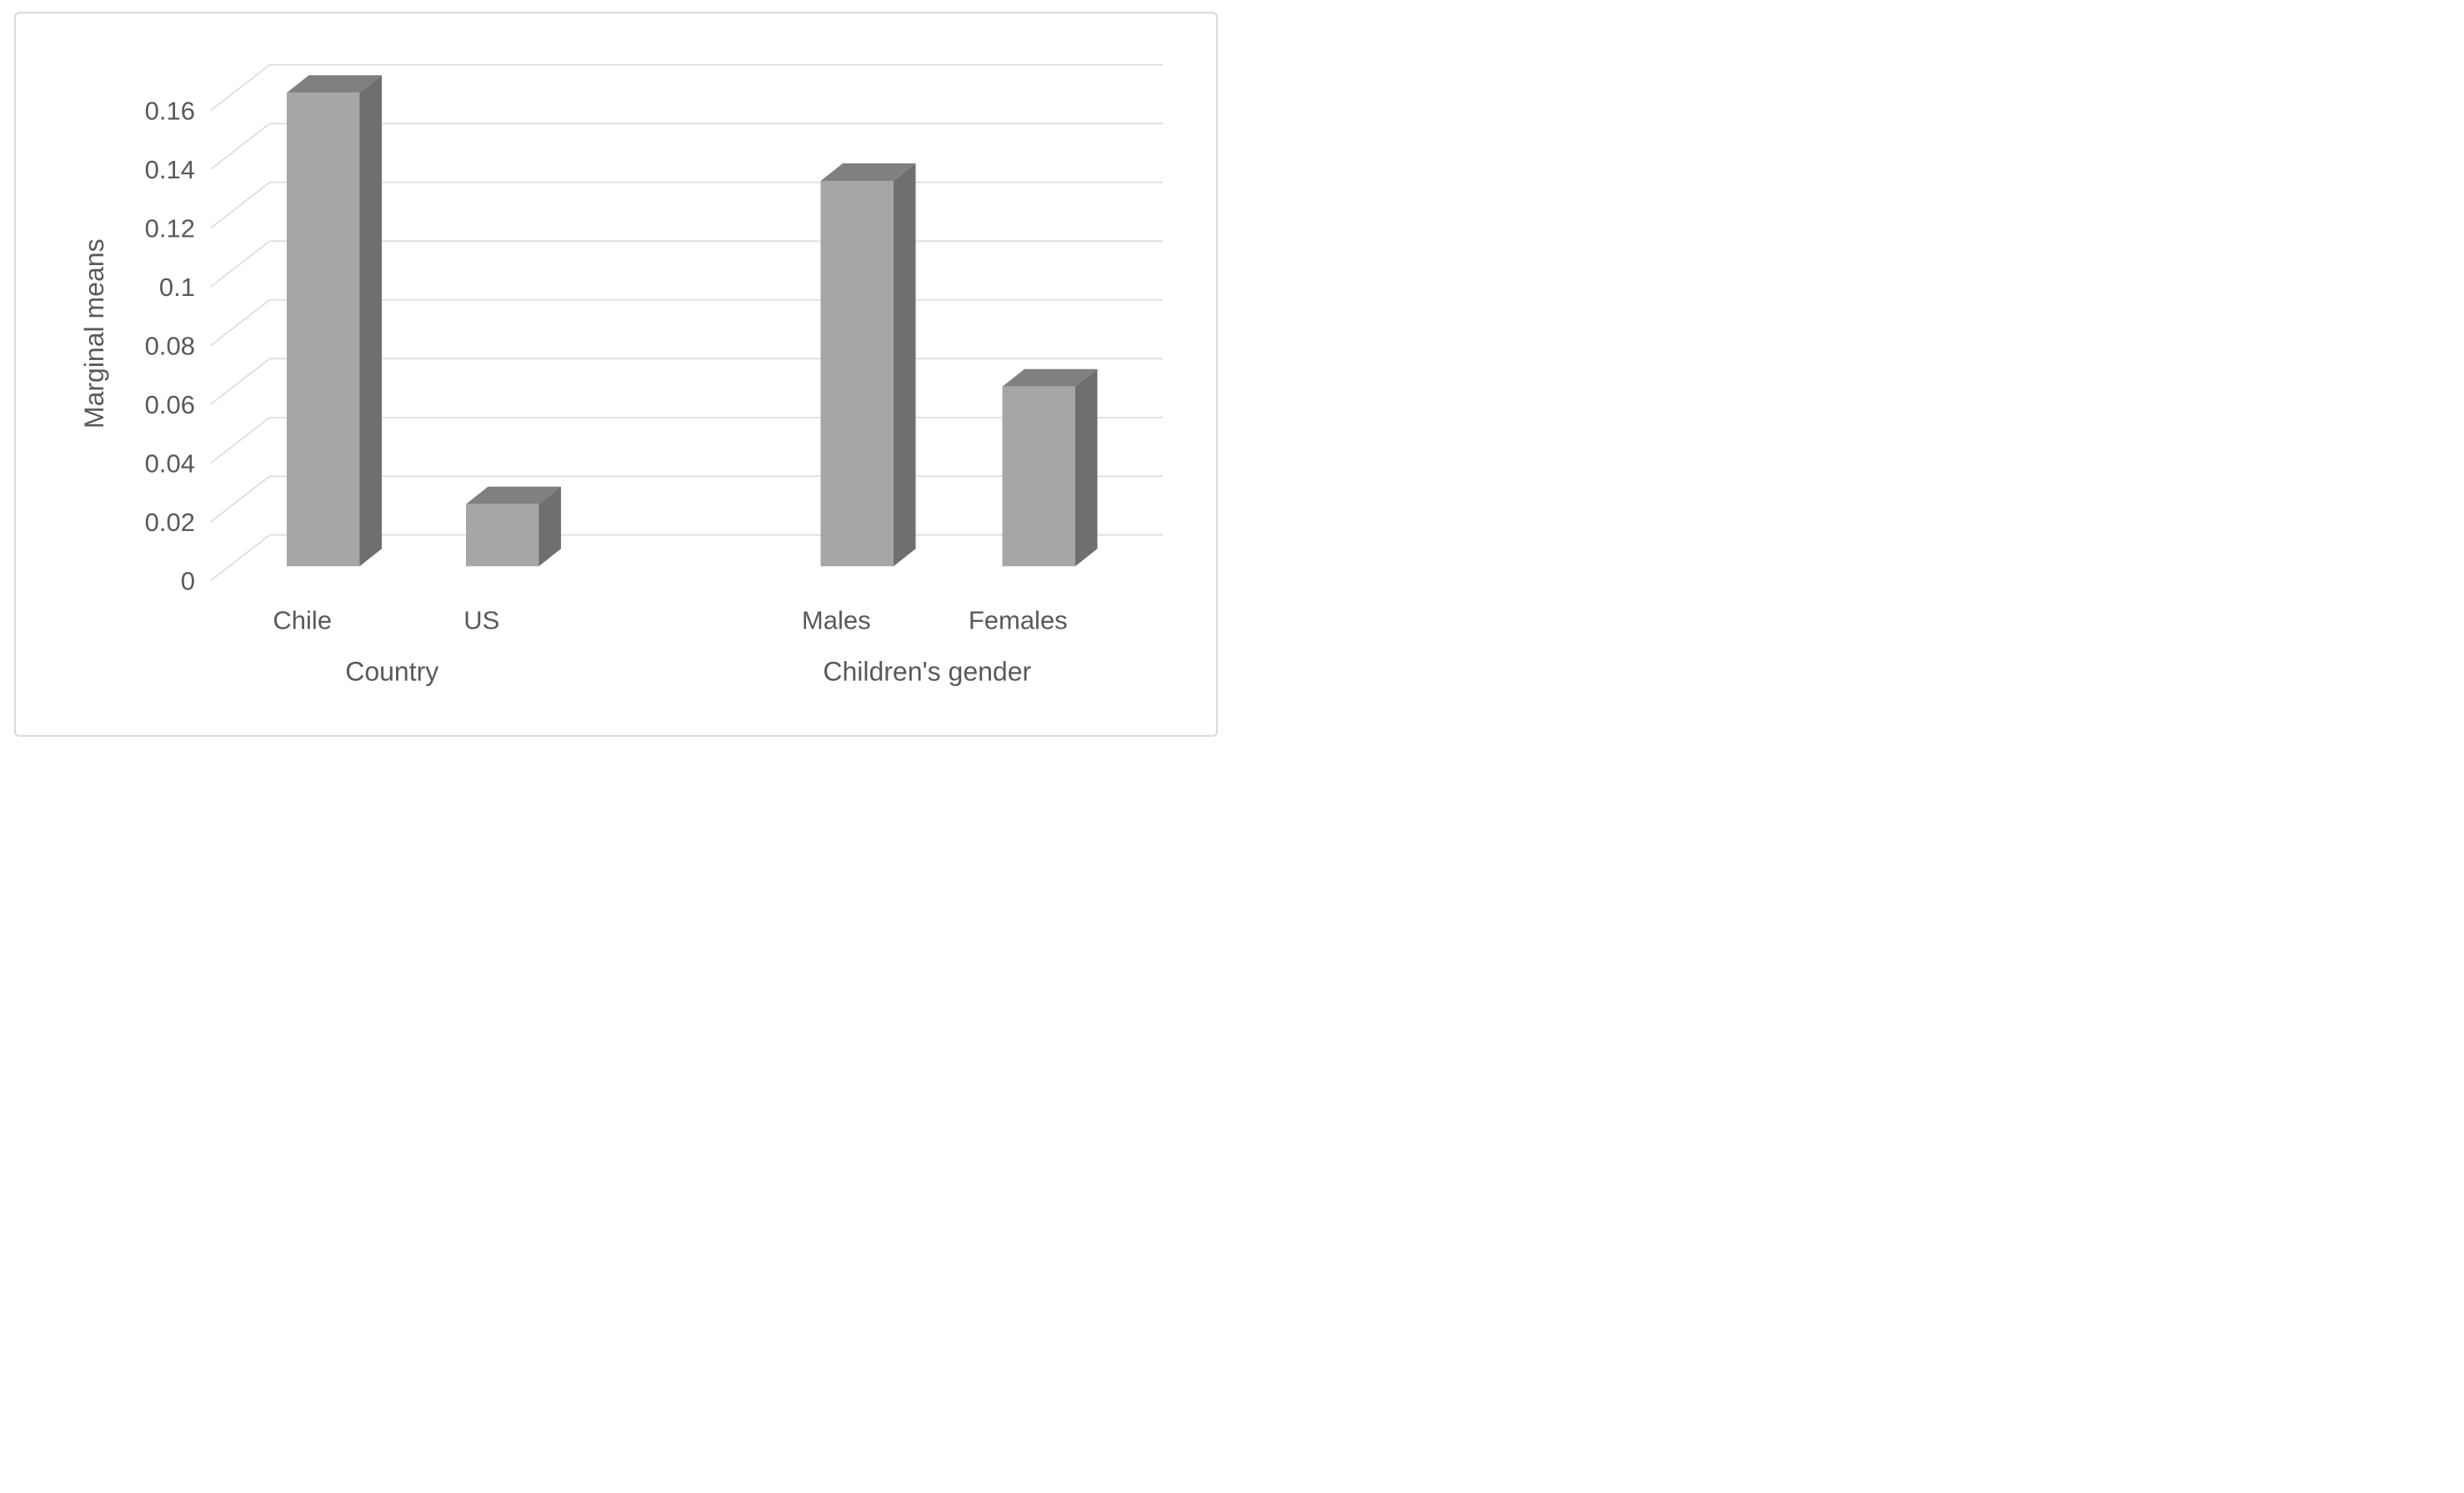  What do you see at coordinates (692, 321) in the screenshot?
I see `bars` at bounding box center [692, 321].